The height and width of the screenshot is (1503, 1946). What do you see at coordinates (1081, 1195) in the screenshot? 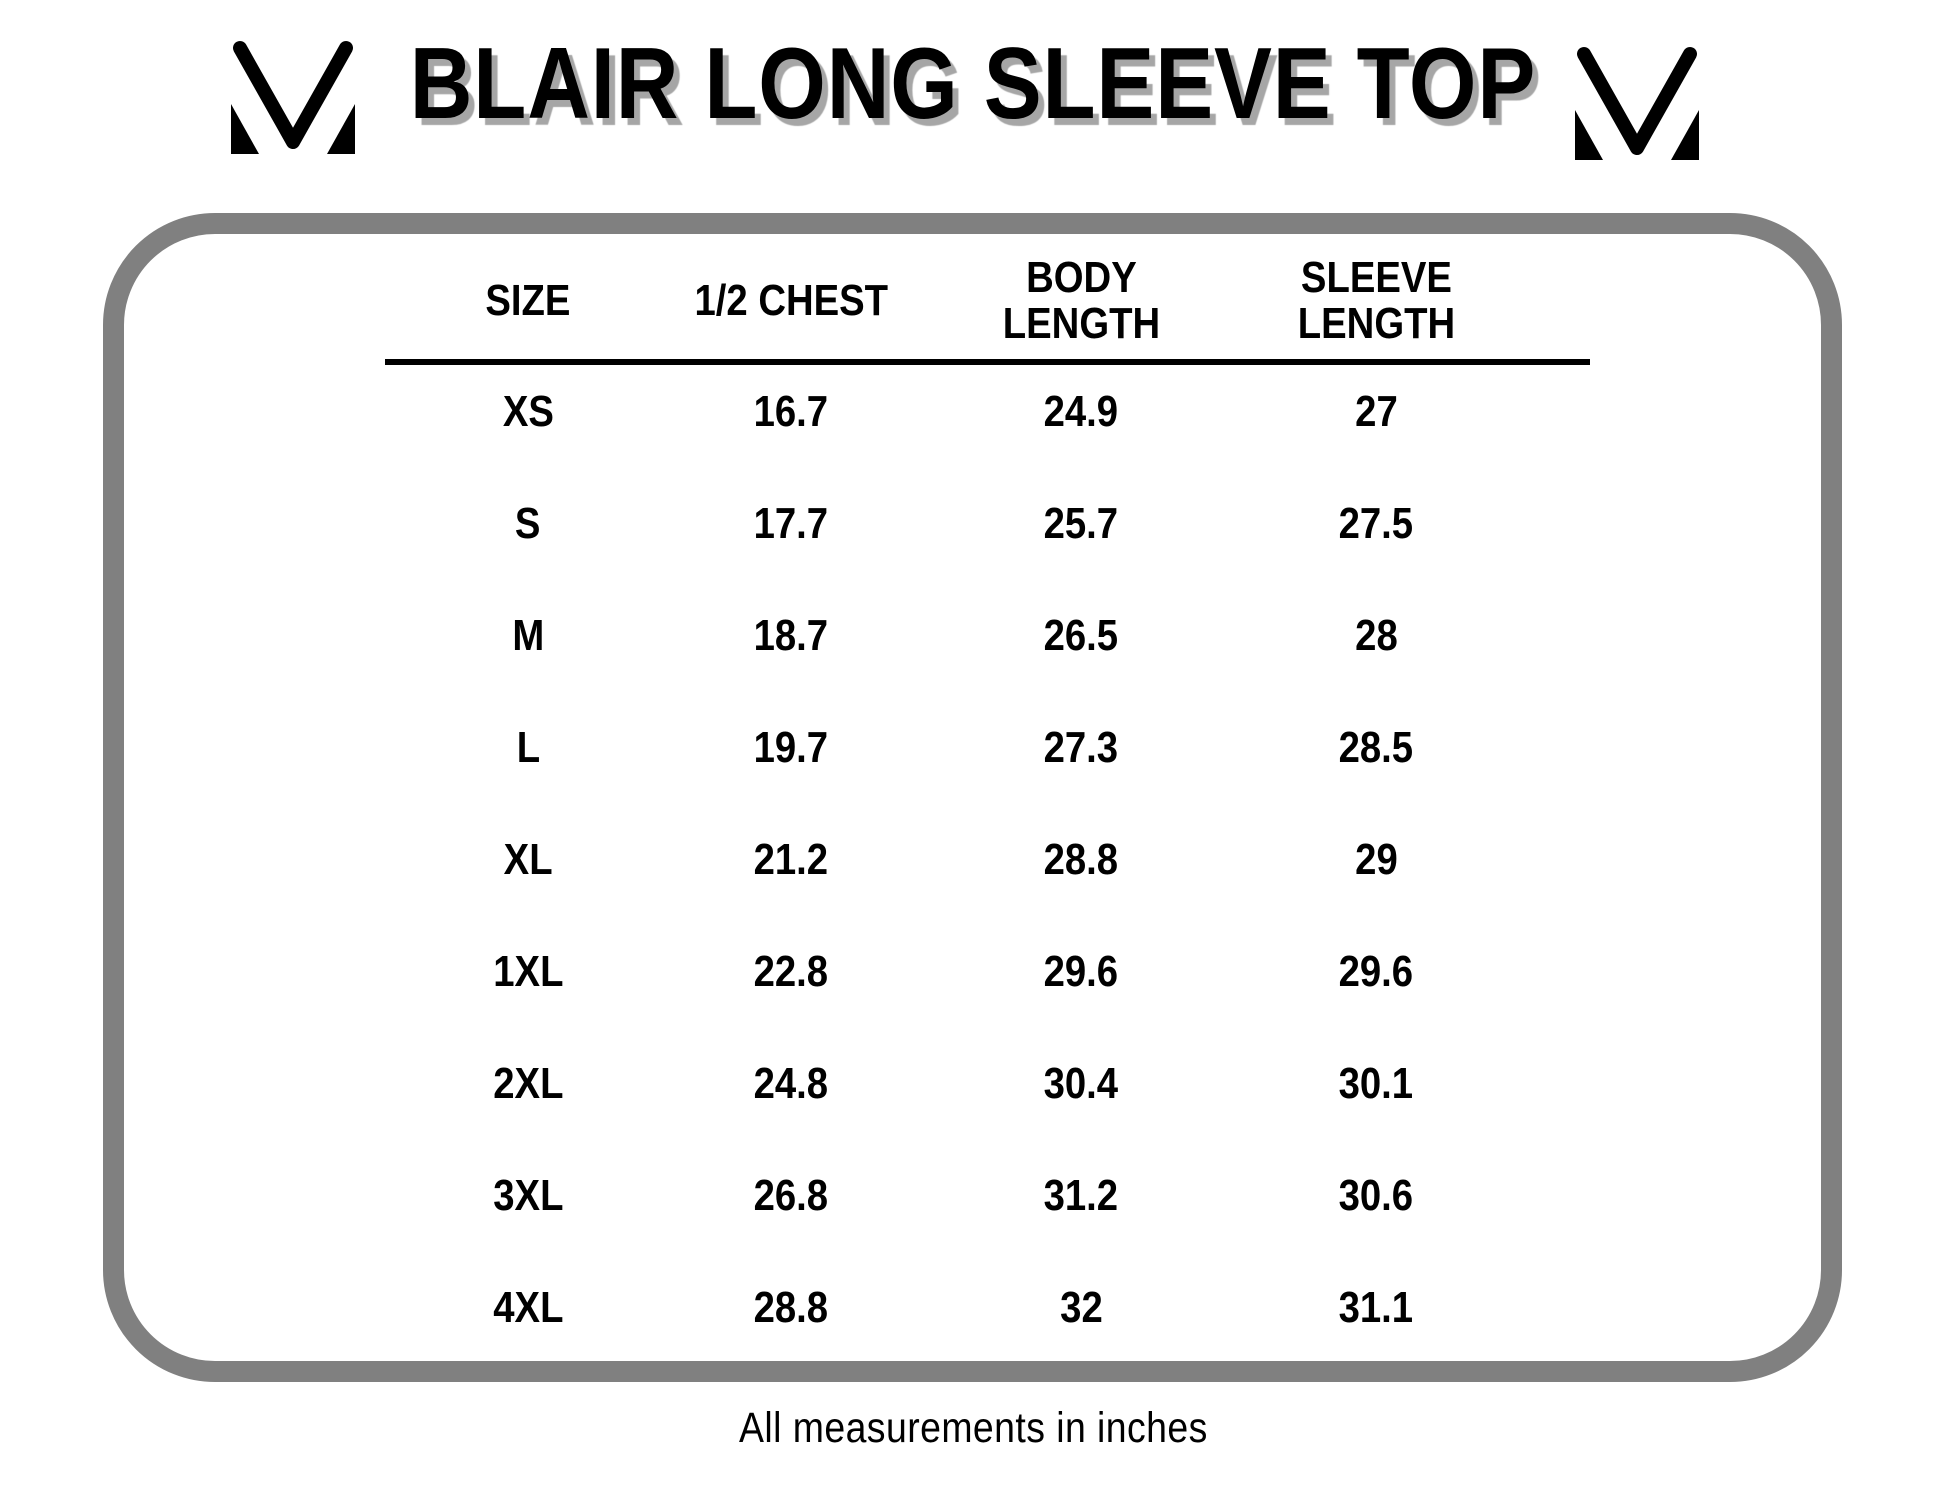
I see `measurement-cell: 31.2` at bounding box center [1081, 1195].